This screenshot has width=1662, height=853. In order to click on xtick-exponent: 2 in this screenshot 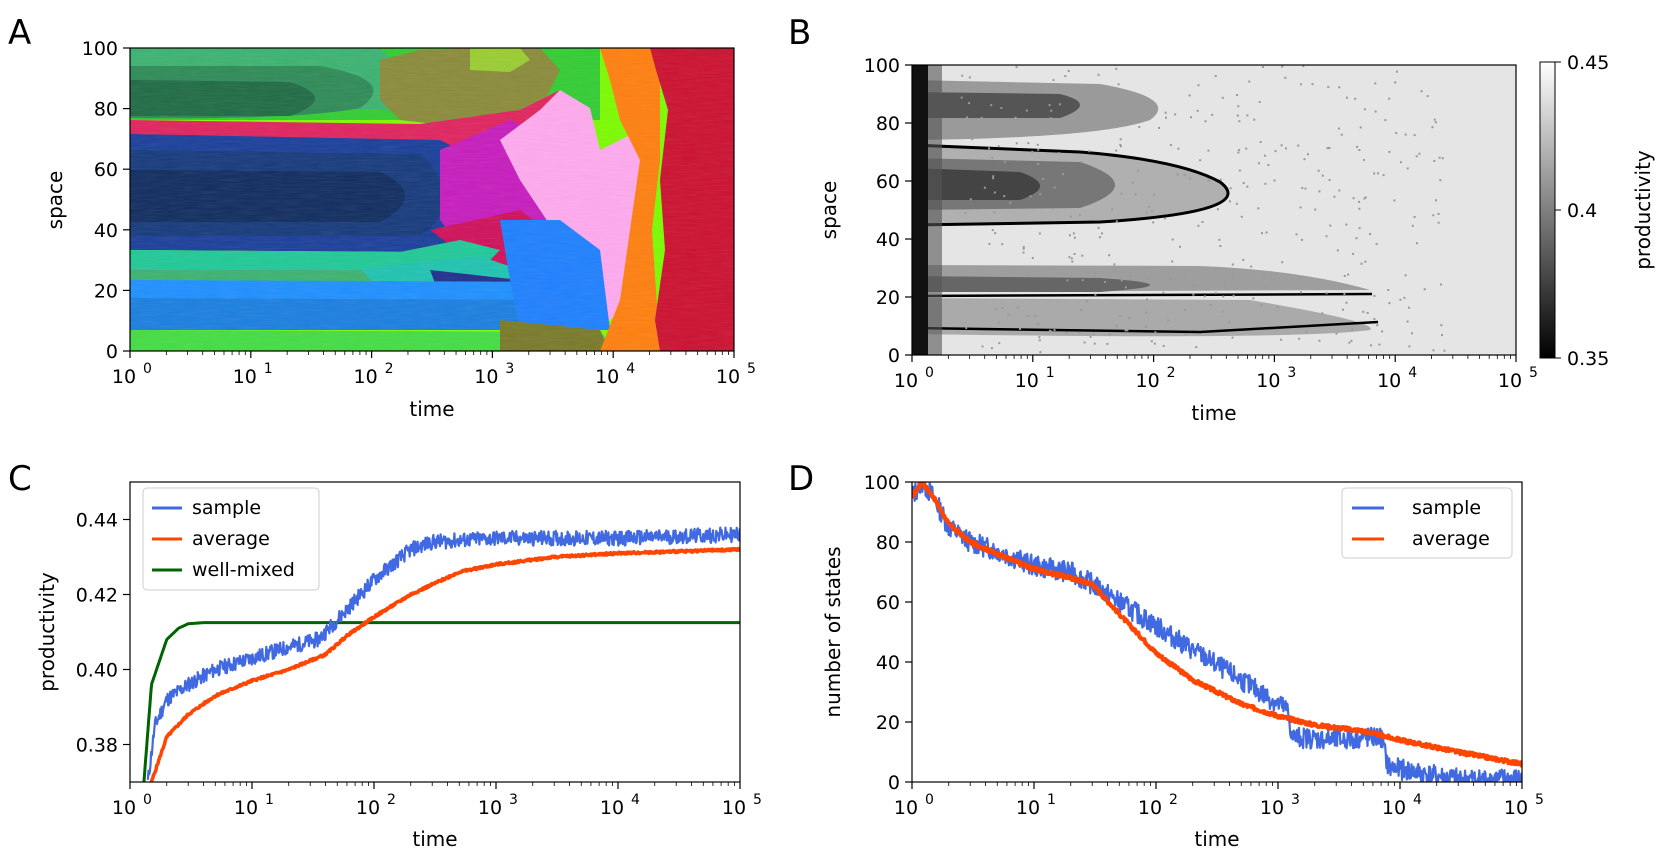, I will do `click(391, 800)`.